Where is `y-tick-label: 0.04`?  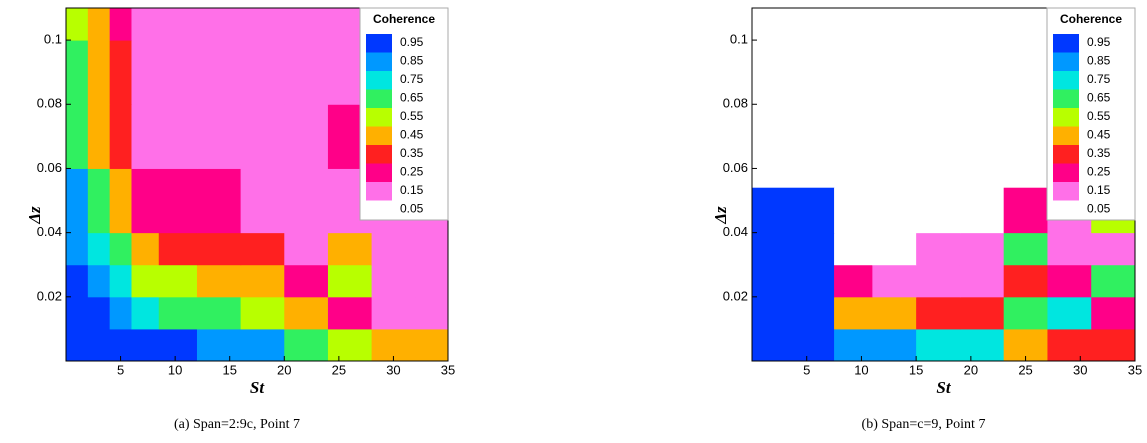
y-tick-label: 0.04 is located at coordinates (49, 231).